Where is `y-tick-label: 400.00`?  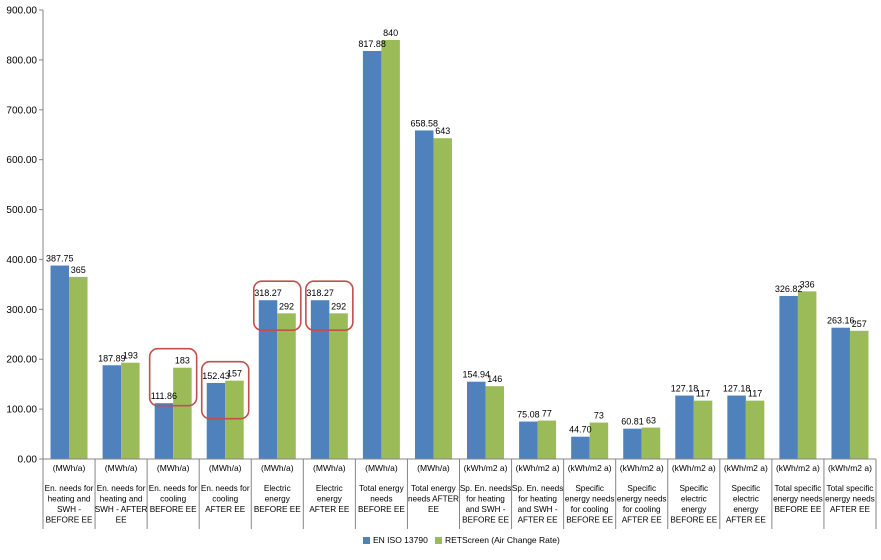
y-tick-label: 400.00 is located at coordinates (21, 260).